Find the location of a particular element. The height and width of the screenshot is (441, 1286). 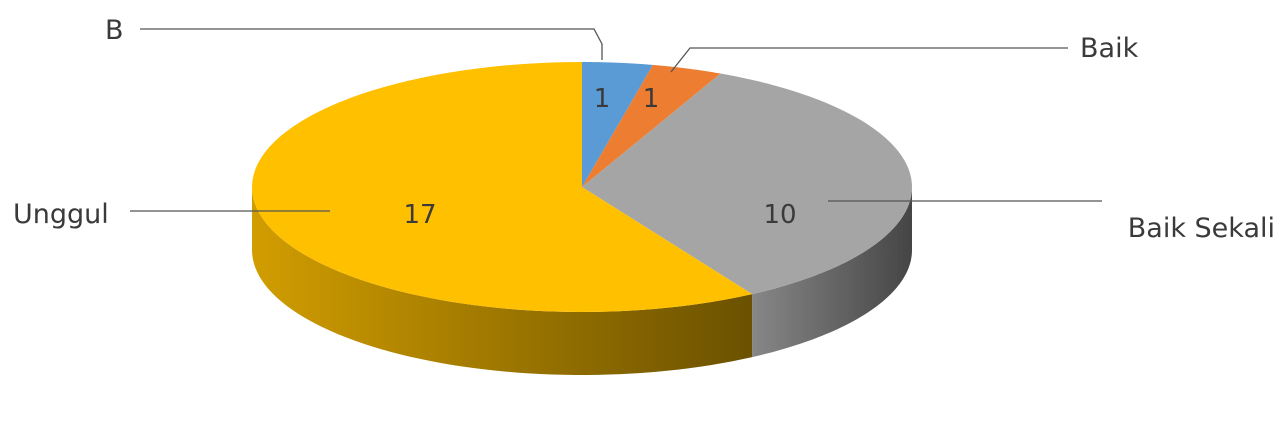

pie-side-baik-sekali is located at coordinates (832, 272).